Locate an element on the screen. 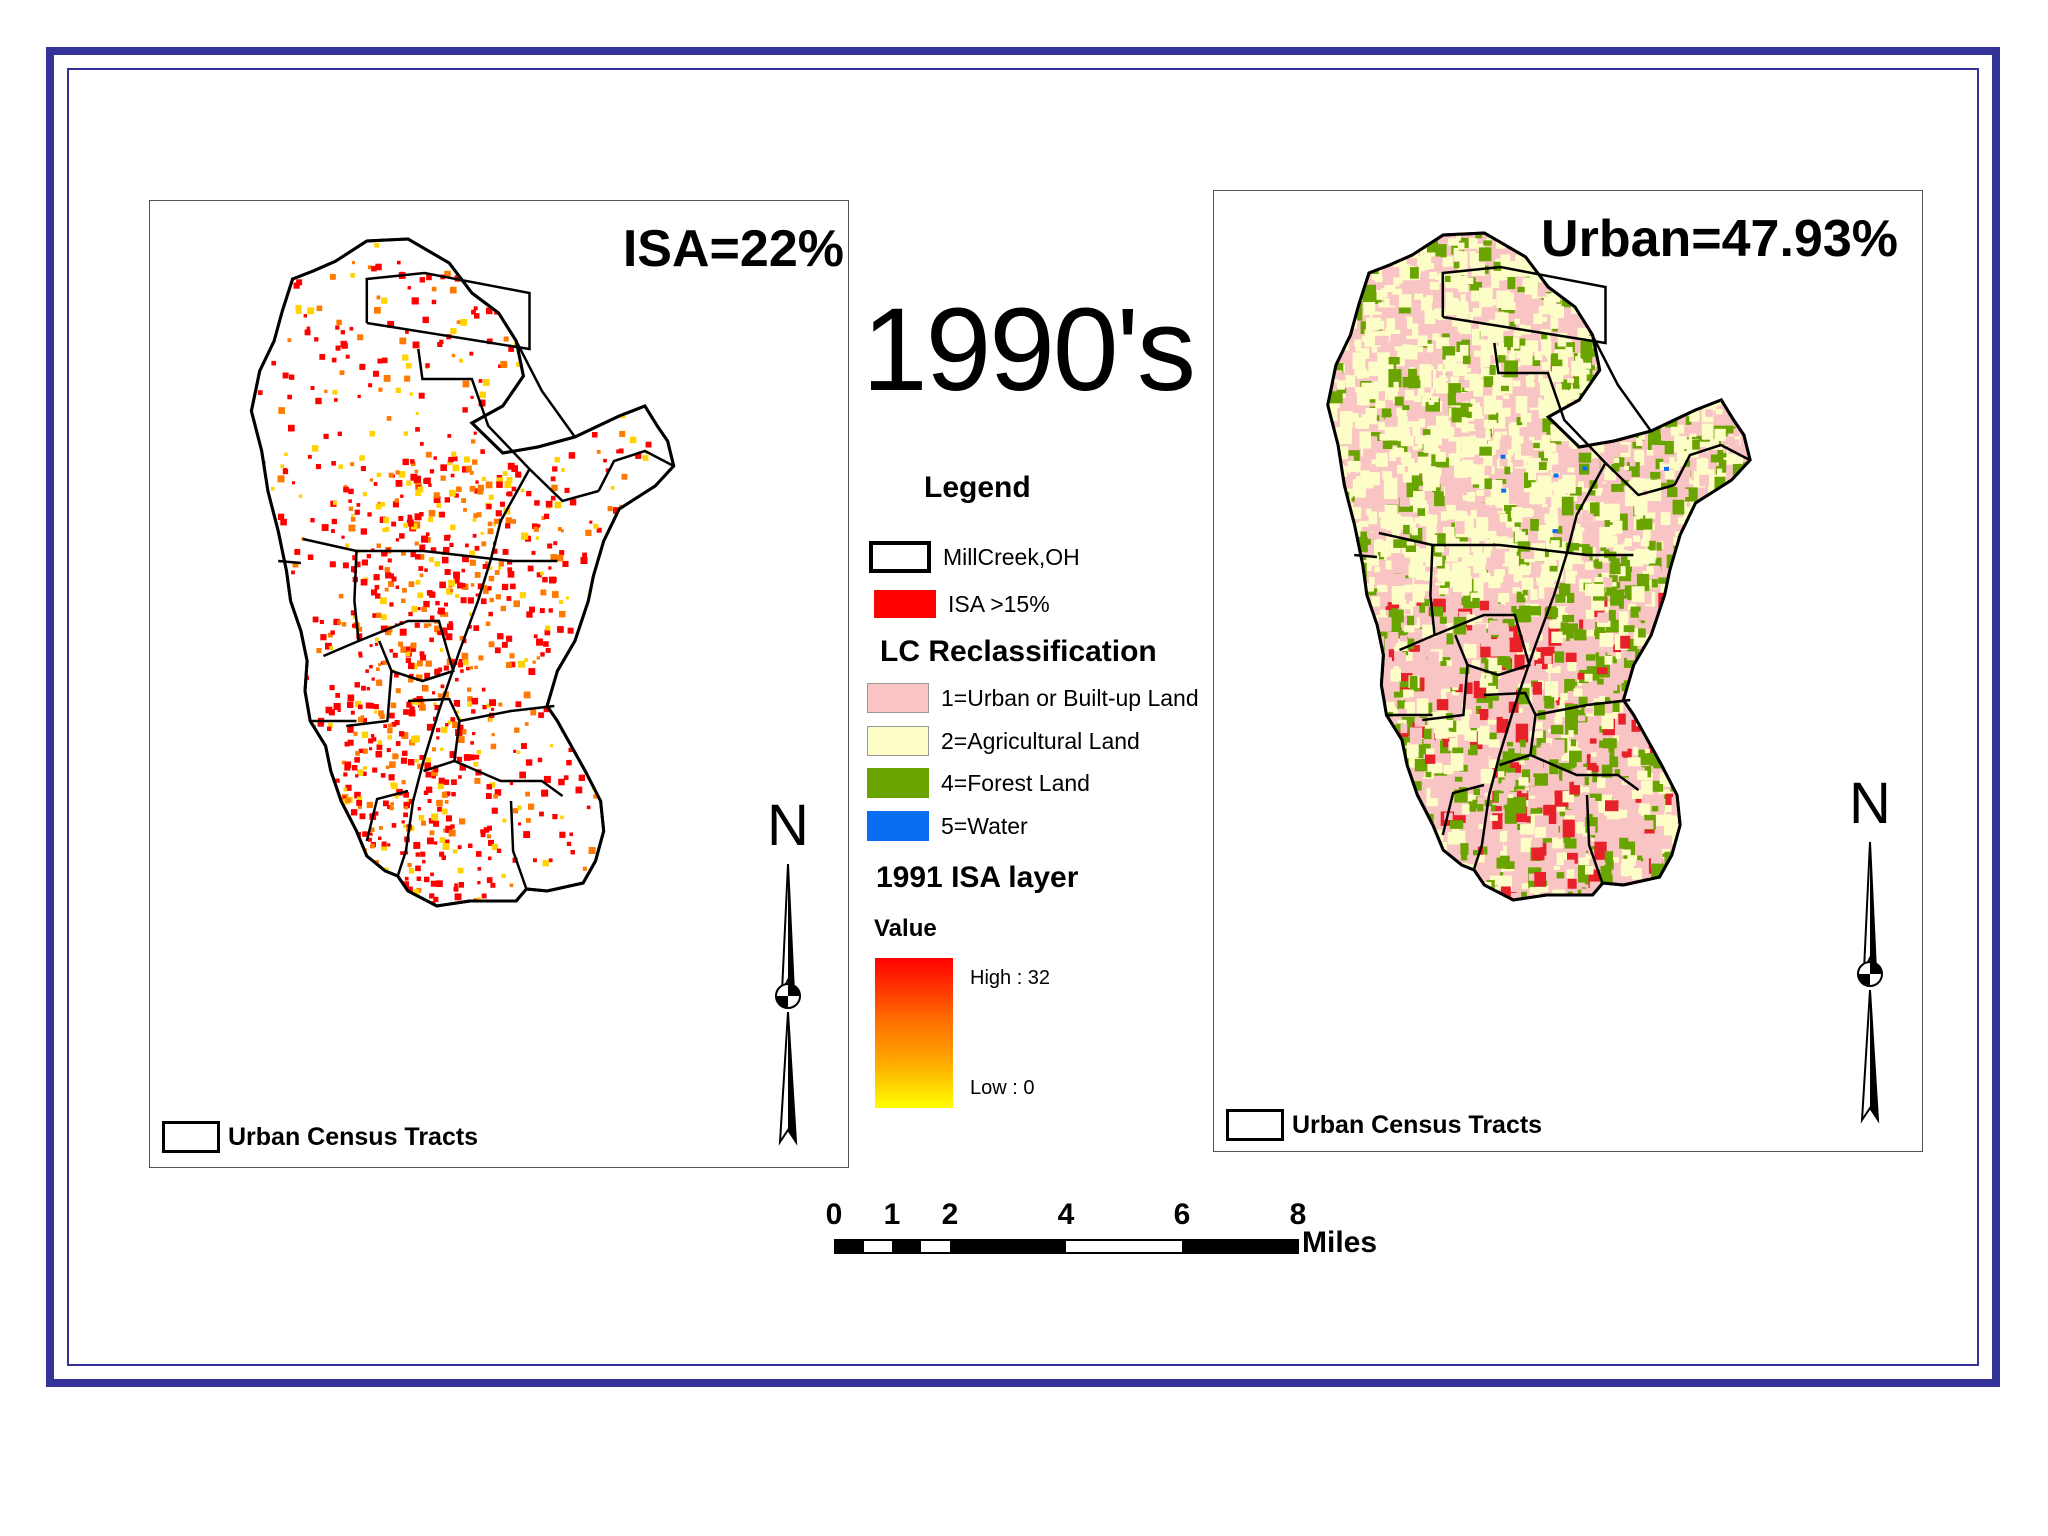 The image size is (2048, 1536). scale-tick-label: 4 is located at coordinates (1066, 1214).